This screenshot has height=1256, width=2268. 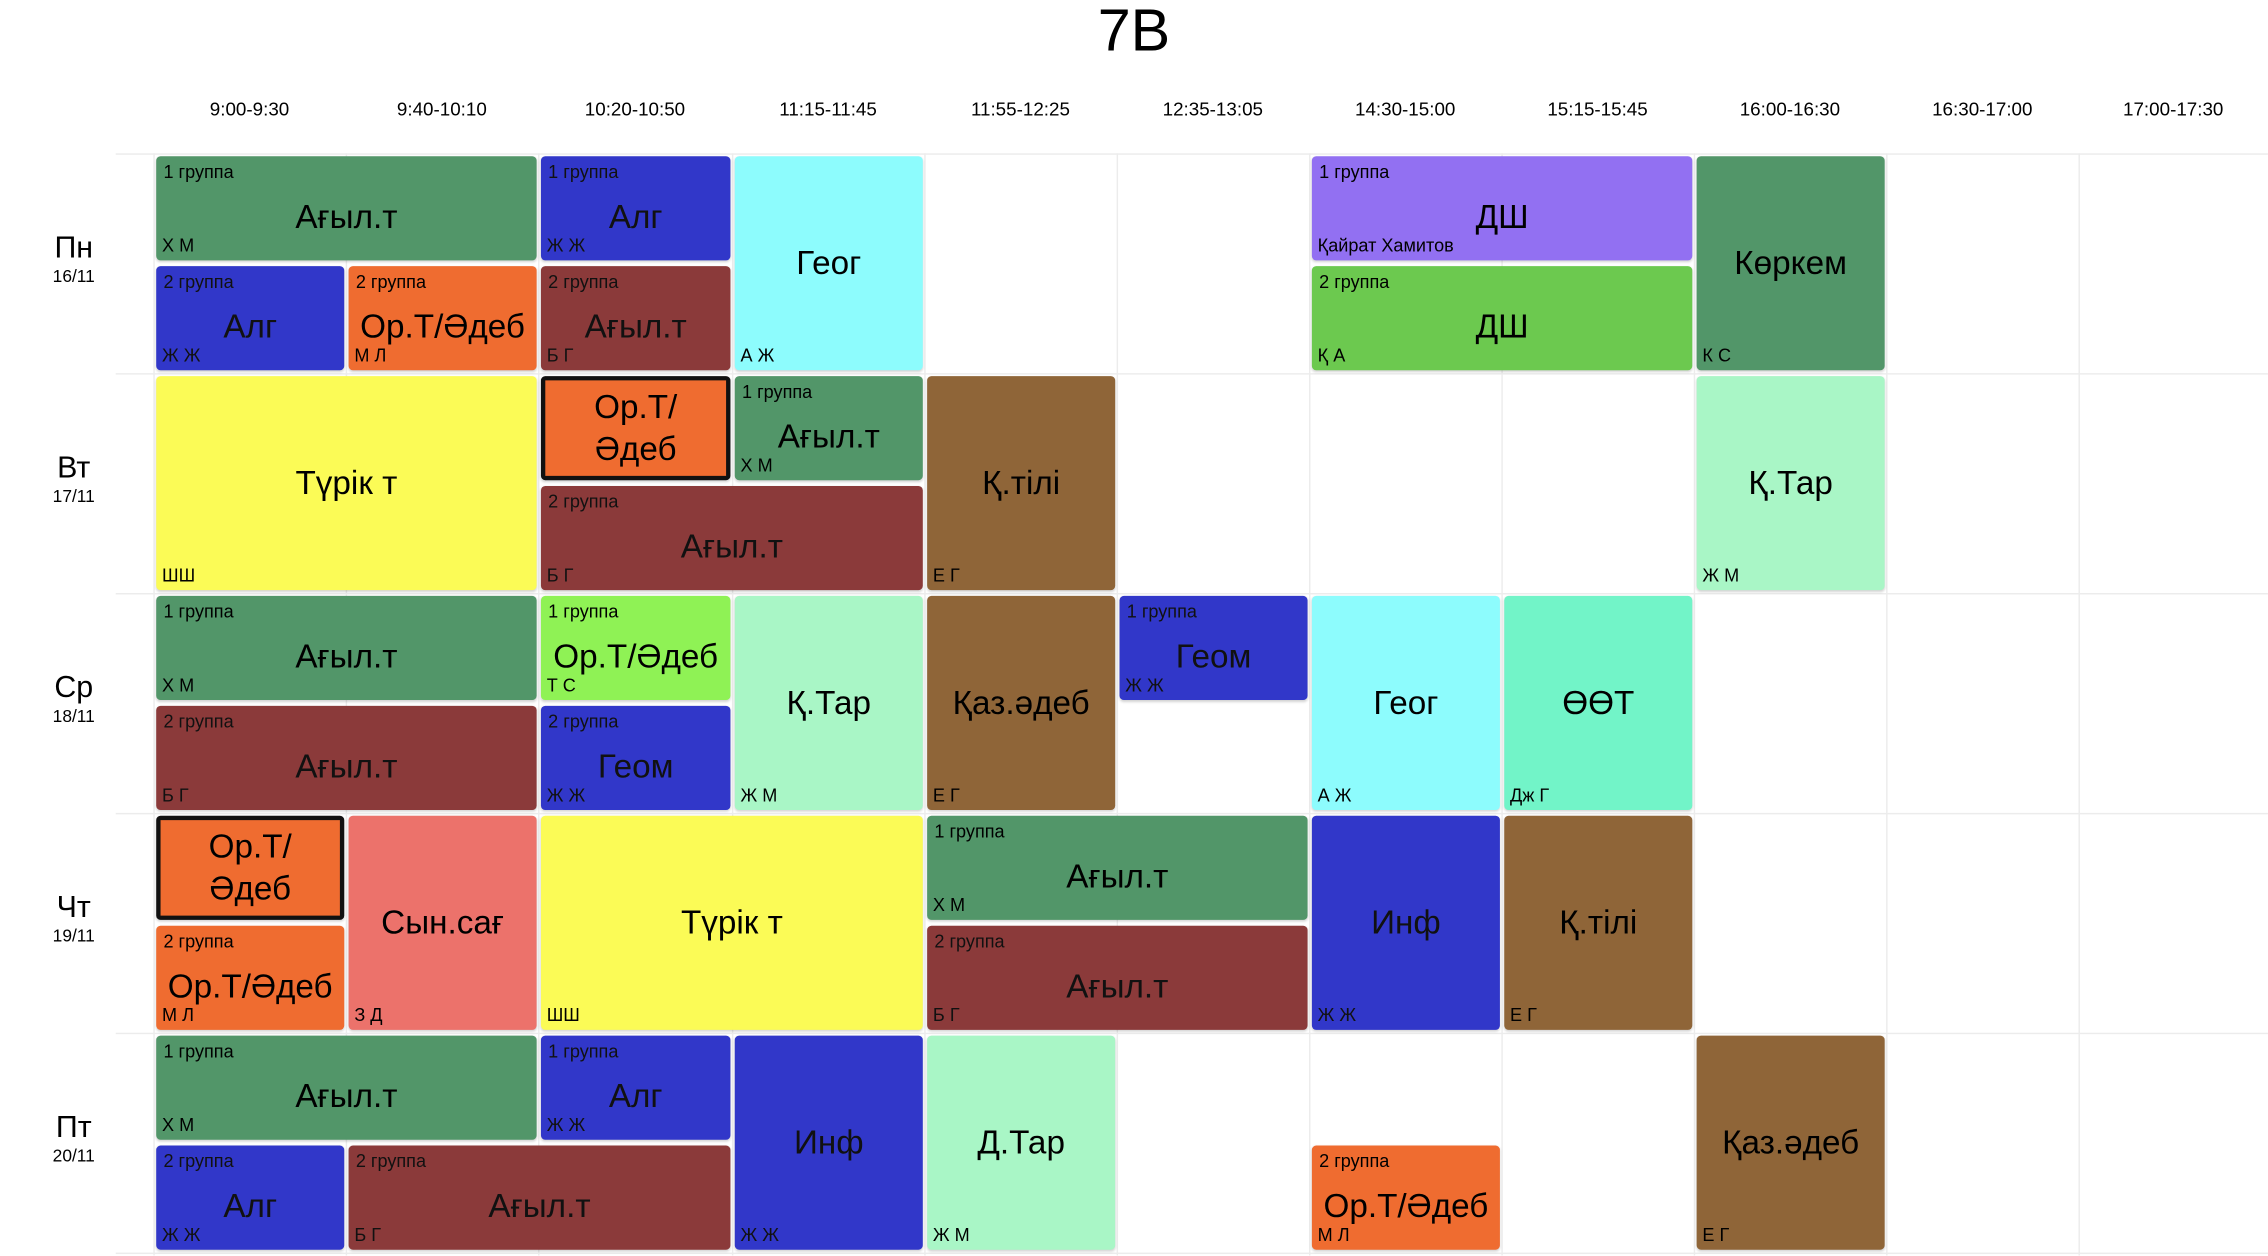 I want to click on lesson-teacher: Қайрат Хамитов, so click(x=1385, y=246).